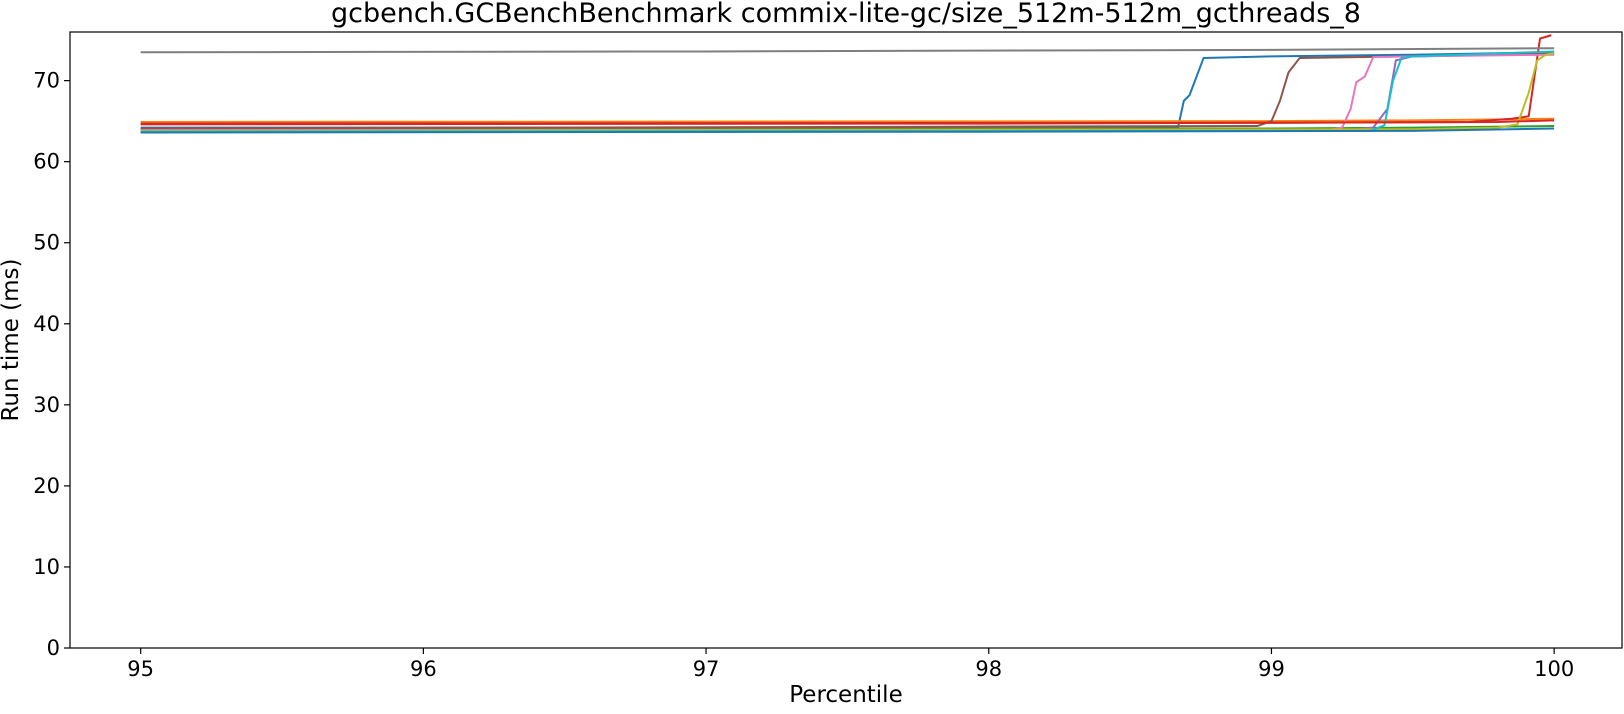 This screenshot has height=714, width=1624. What do you see at coordinates (1554, 669) in the screenshot?
I see `x-tick-label: 100` at bounding box center [1554, 669].